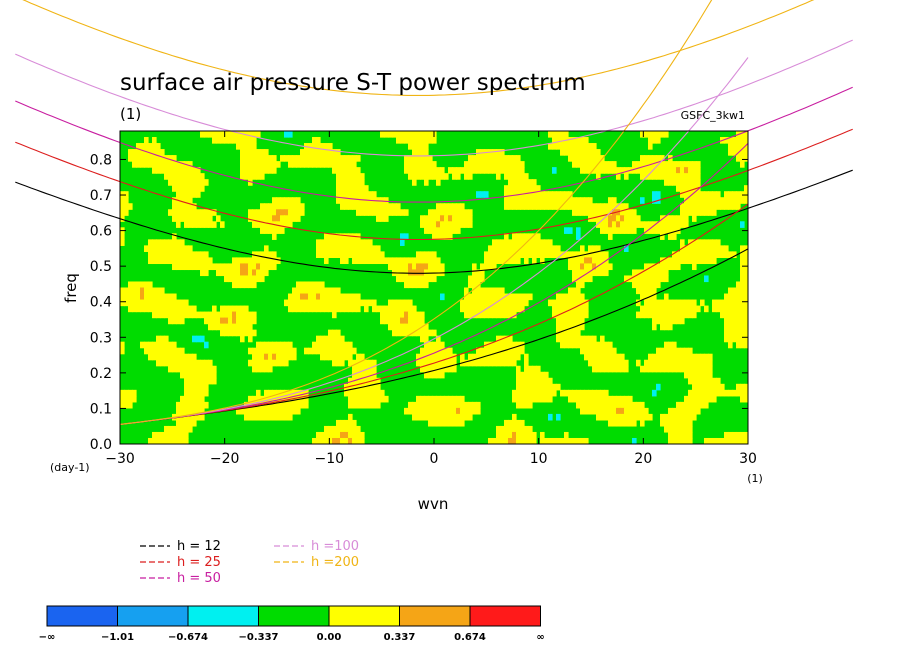 The height and width of the screenshot is (659, 904). What do you see at coordinates (353, 83) in the screenshot?
I see `chart-title: surface air pressure S-T power spectrum` at bounding box center [353, 83].